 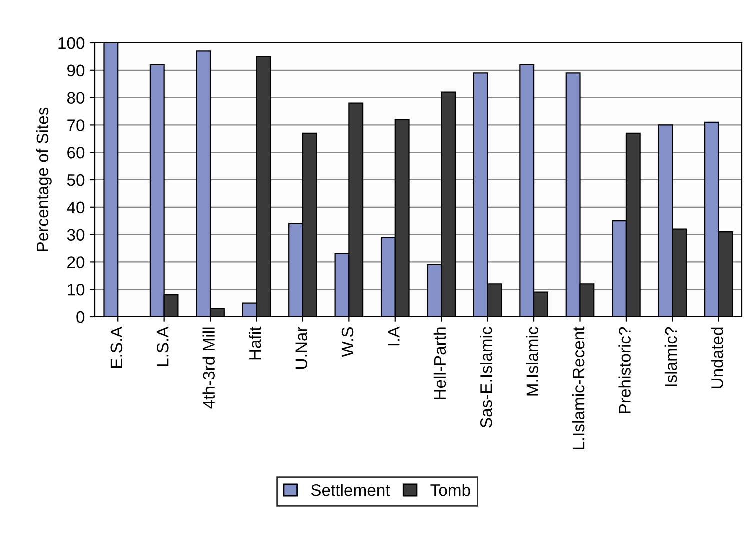 What do you see at coordinates (76, 98) in the screenshot?
I see `y-tick-label: 80` at bounding box center [76, 98].